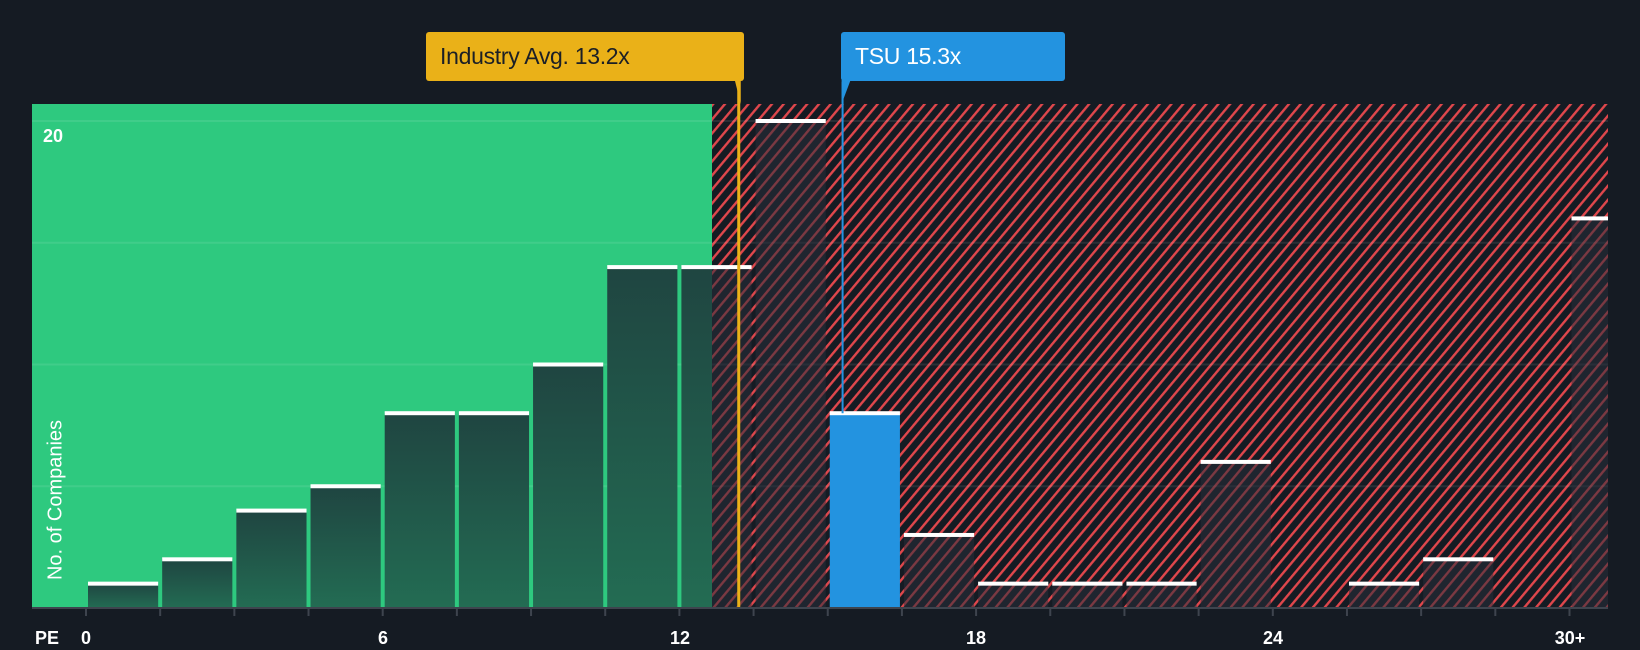  Describe the element at coordinates (976, 638) in the screenshot. I see `x-tick-18: 18` at that location.